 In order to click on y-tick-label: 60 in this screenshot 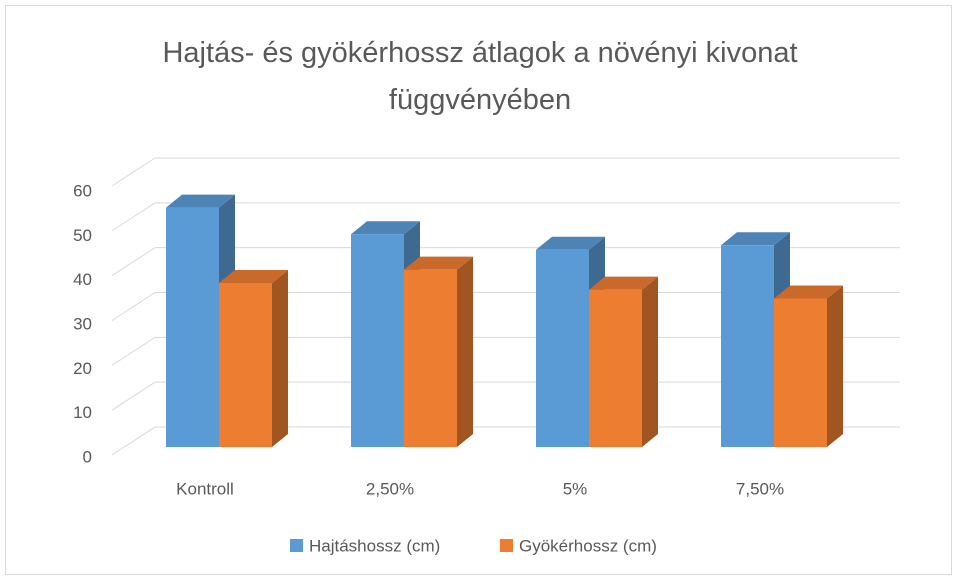, I will do `click(82, 190)`.